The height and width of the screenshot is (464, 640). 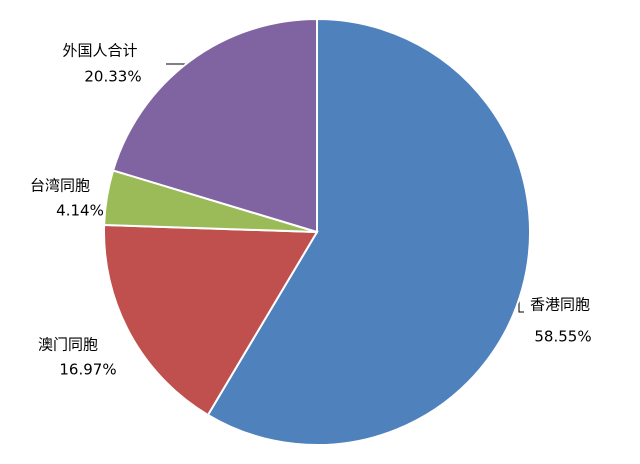 I want to click on slice-label: 澳门同胞, so click(x=68, y=345).